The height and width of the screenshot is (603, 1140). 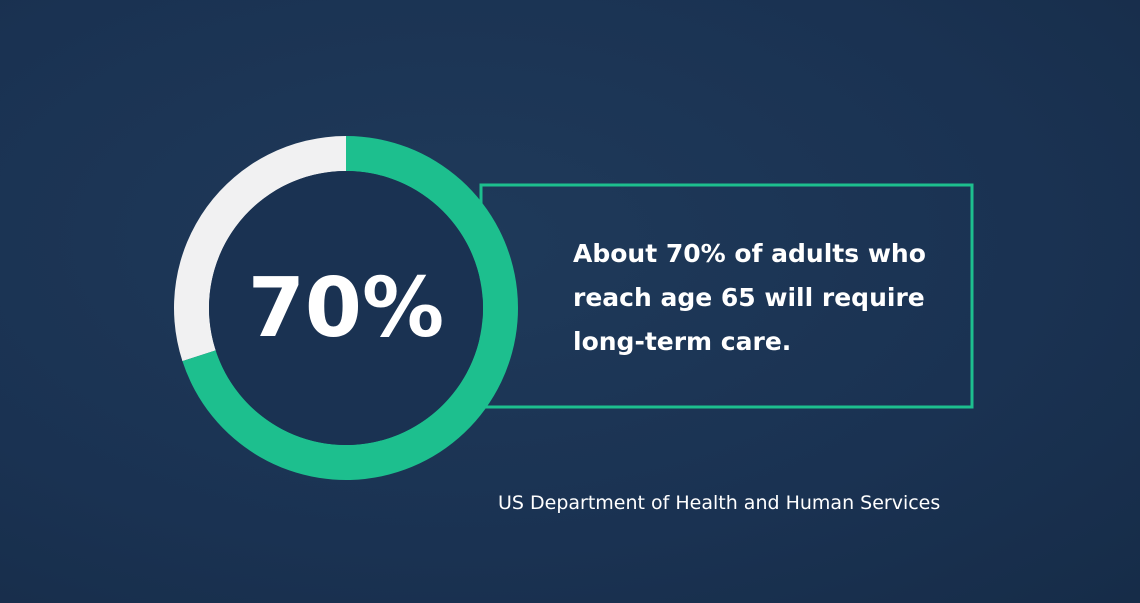 I want to click on donut-hole, so click(x=346, y=308).